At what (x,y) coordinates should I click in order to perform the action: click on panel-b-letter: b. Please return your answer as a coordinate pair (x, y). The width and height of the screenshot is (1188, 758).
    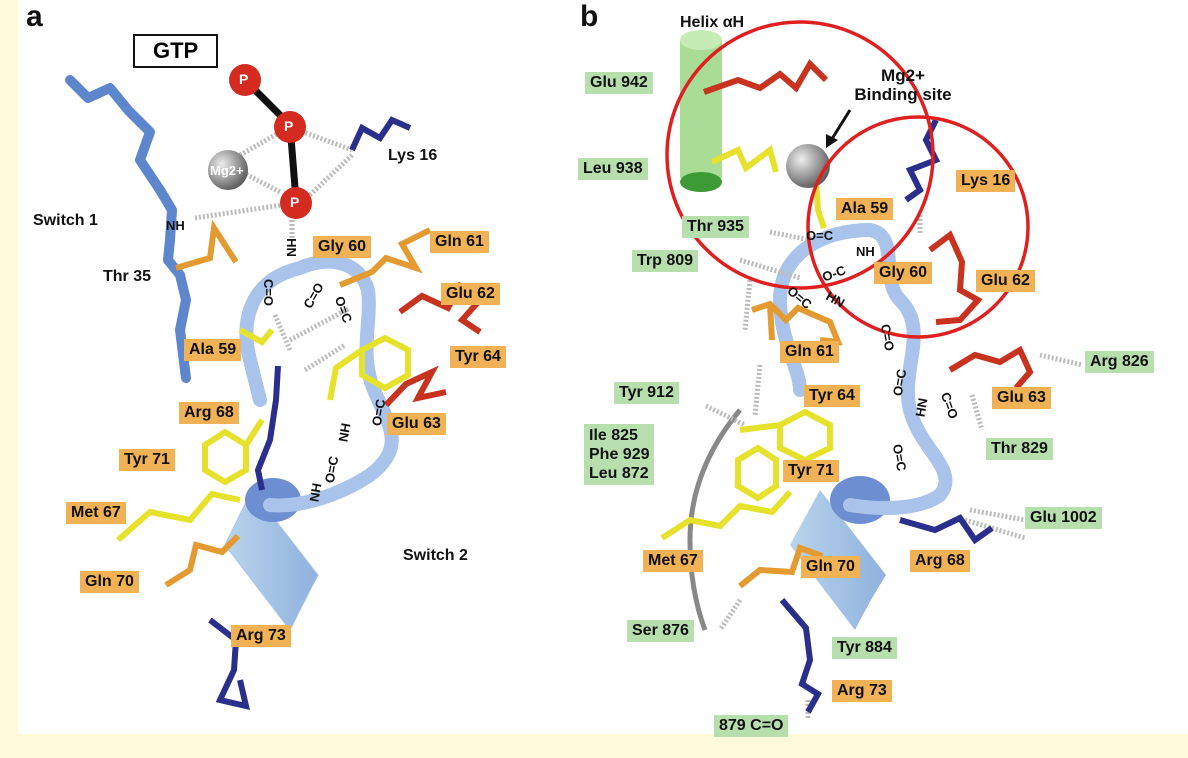
    Looking at the image, I should click on (589, 16).